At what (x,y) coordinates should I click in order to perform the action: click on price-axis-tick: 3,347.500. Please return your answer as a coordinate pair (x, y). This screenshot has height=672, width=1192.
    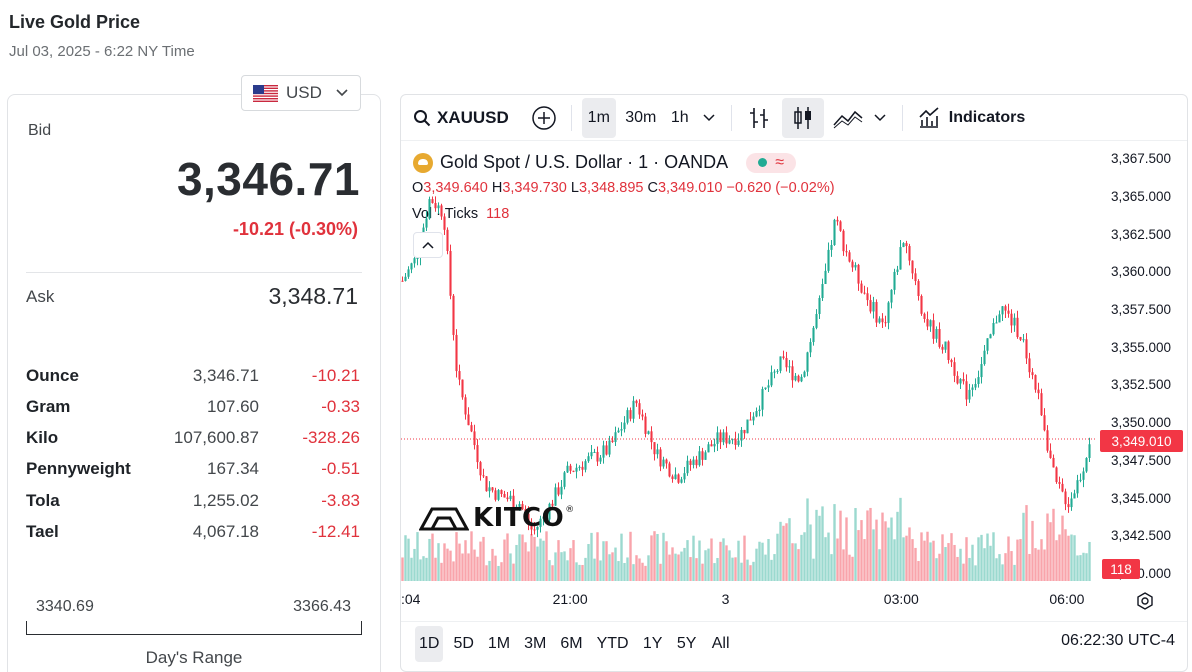
    Looking at the image, I should click on (1141, 460).